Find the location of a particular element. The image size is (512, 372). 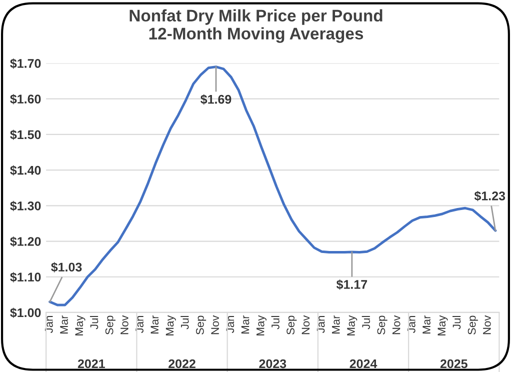

y-tick-label: $1.10 is located at coordinates (25, 277).